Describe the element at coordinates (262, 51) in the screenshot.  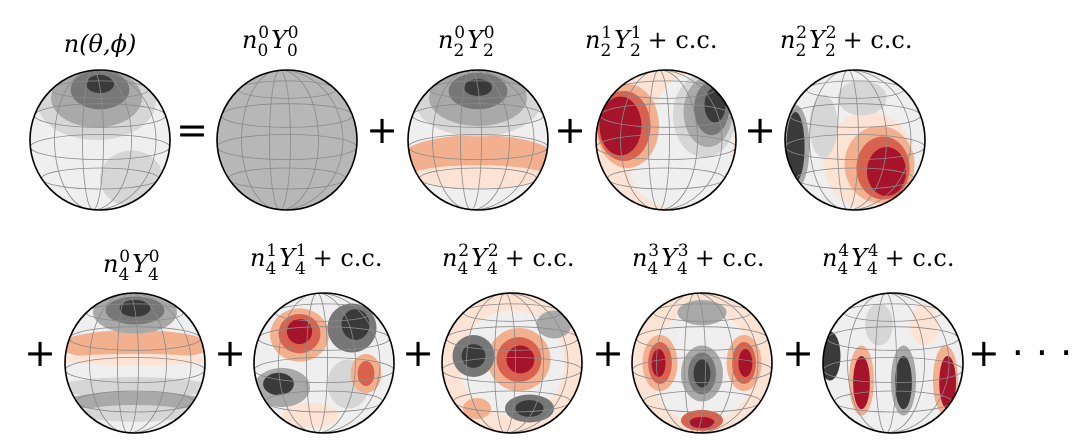
I see `label-n-lower: 0` at that location.